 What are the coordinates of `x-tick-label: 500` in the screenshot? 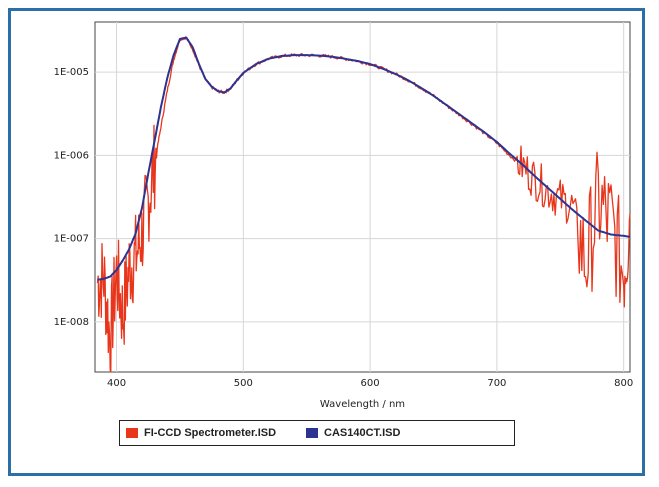 It's located at (243, 383).